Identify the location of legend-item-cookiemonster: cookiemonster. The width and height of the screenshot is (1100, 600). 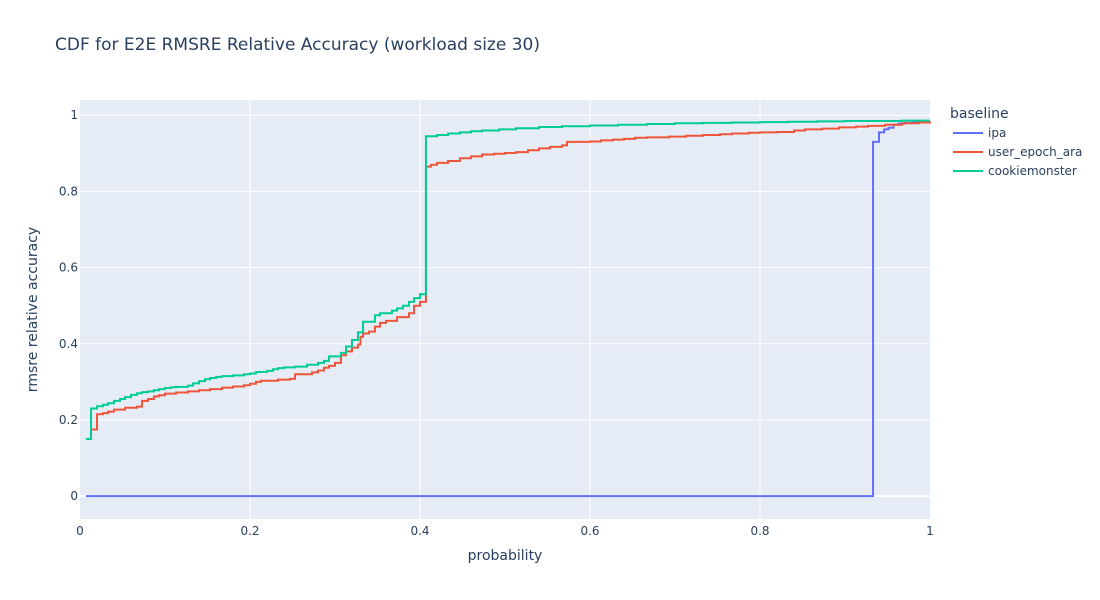
(1015, 171).